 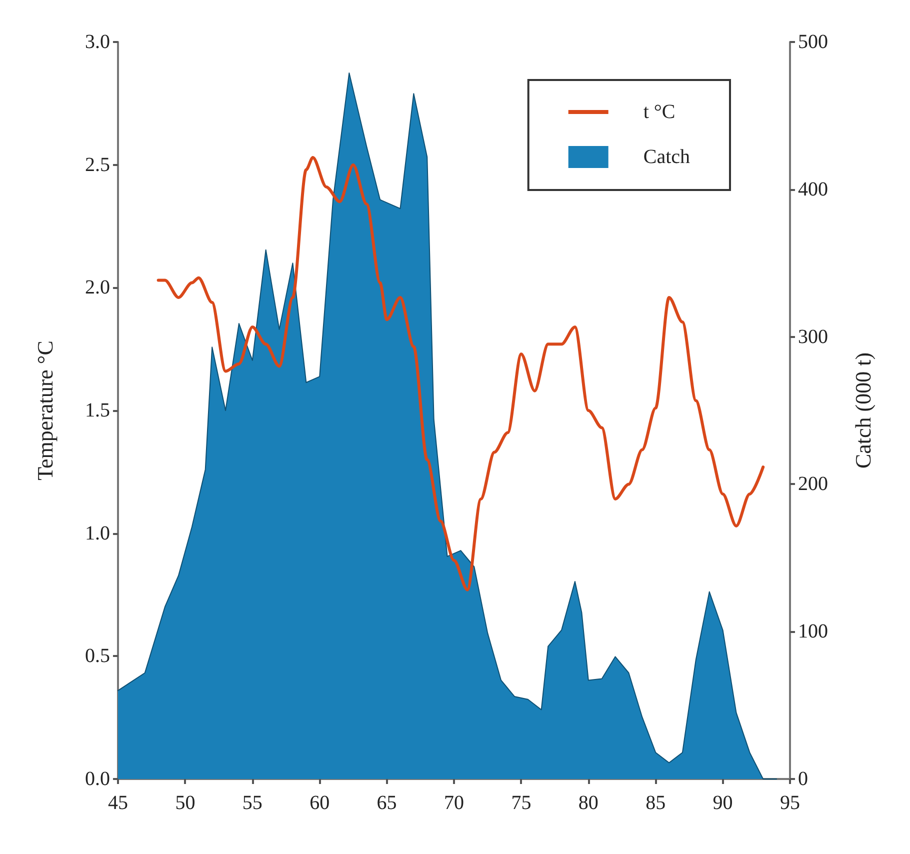 What do you see at coordinates (656, 803) in the screenshot?
I see `x-tick-label: 85` at bounding box center [656, 803].